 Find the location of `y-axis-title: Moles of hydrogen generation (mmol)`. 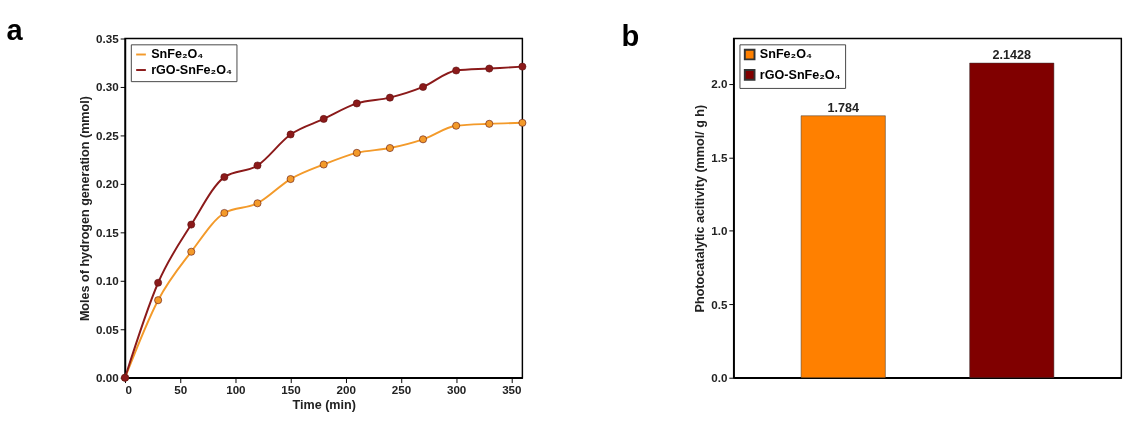

y-axis-title: Moles of hydrogen generation (mmol) is located at coordinates (85, 209).